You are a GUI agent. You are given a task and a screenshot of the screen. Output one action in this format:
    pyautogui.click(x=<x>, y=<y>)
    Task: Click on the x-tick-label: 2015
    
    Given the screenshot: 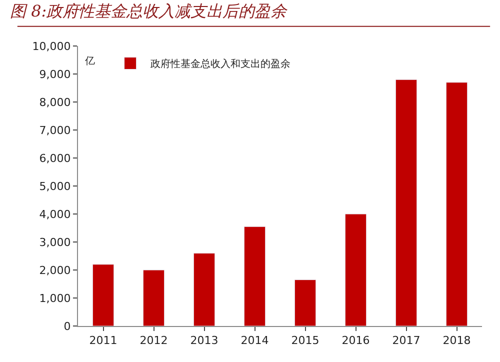 What is the action you would take?
    pyautogui.click(x=305, y=341)
    